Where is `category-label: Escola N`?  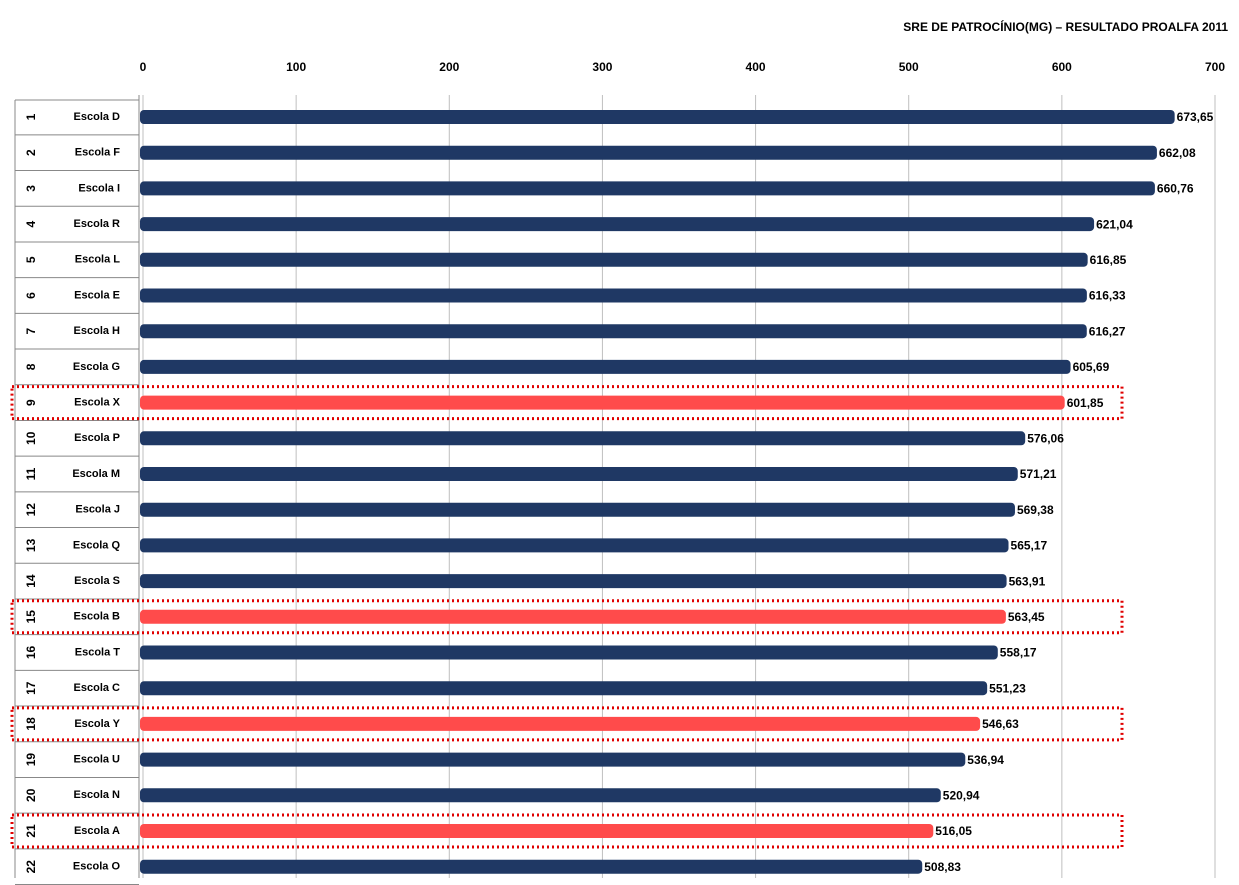
category-label: Escola N is located at coordinates (97, 795).